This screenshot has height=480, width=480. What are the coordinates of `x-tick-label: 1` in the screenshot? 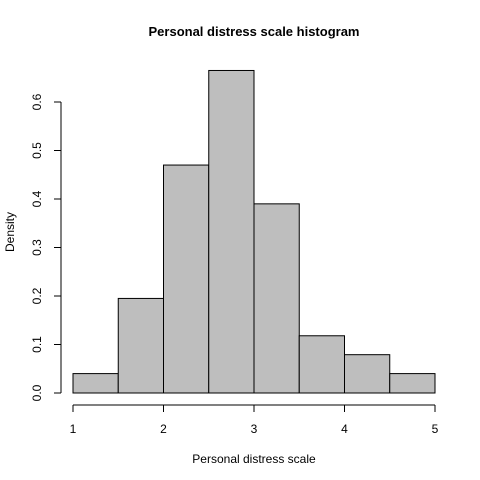 It's located at (73, 429).